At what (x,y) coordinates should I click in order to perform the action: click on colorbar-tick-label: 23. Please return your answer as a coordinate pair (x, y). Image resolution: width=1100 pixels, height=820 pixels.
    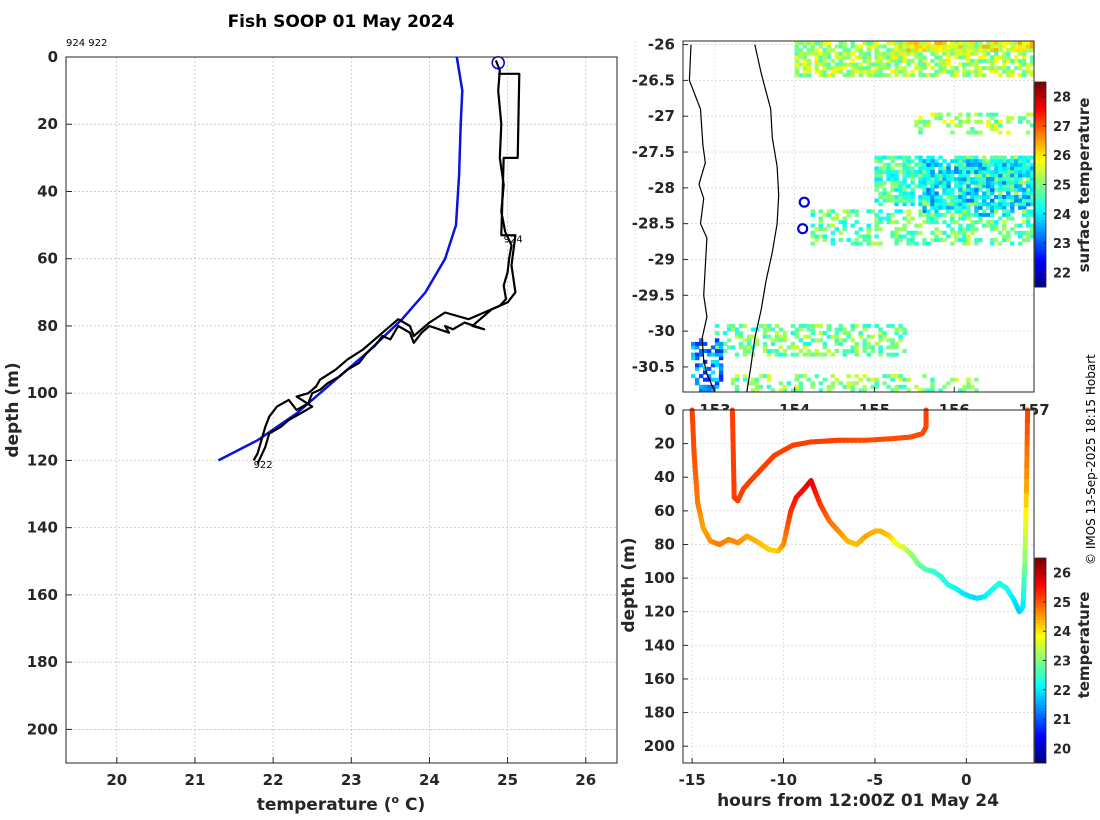
    Looking at the image, I should click on (1062, 244).